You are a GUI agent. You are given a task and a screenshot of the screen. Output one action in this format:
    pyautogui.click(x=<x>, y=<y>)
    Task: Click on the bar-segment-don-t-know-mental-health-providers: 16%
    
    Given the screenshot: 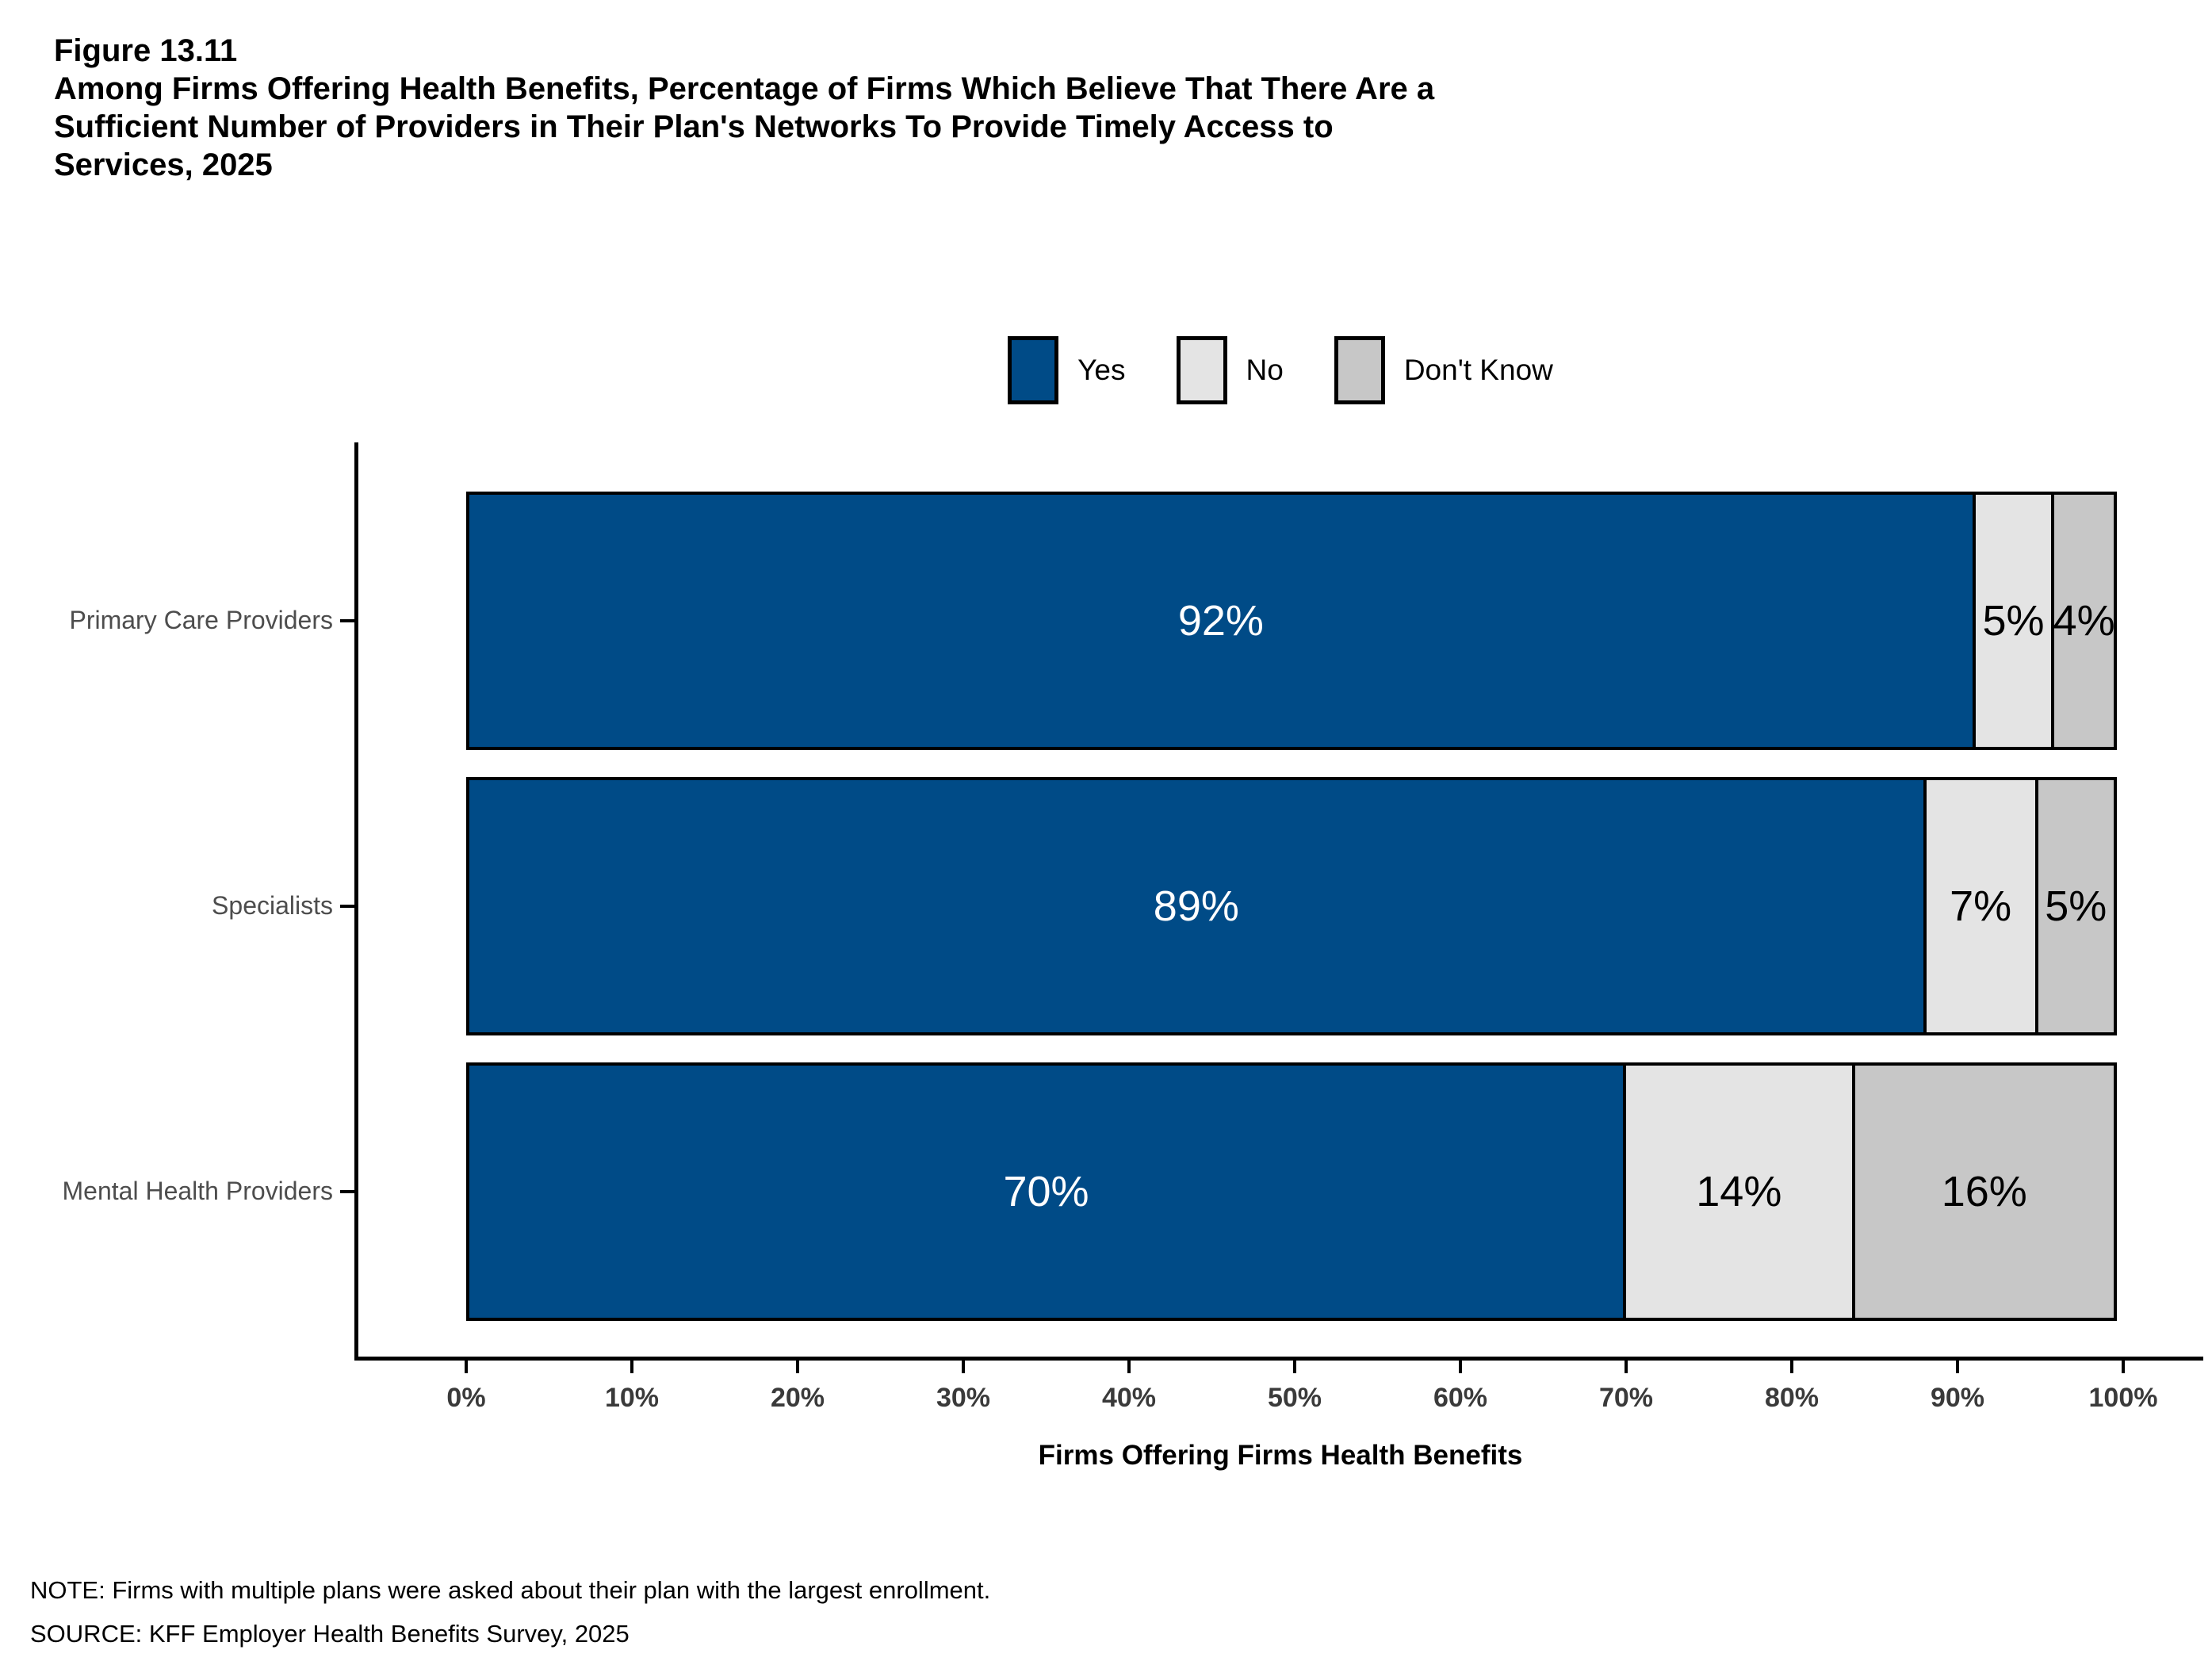 What is the action you would take?
    pyautogui.click(x=1984, y=1191)
    